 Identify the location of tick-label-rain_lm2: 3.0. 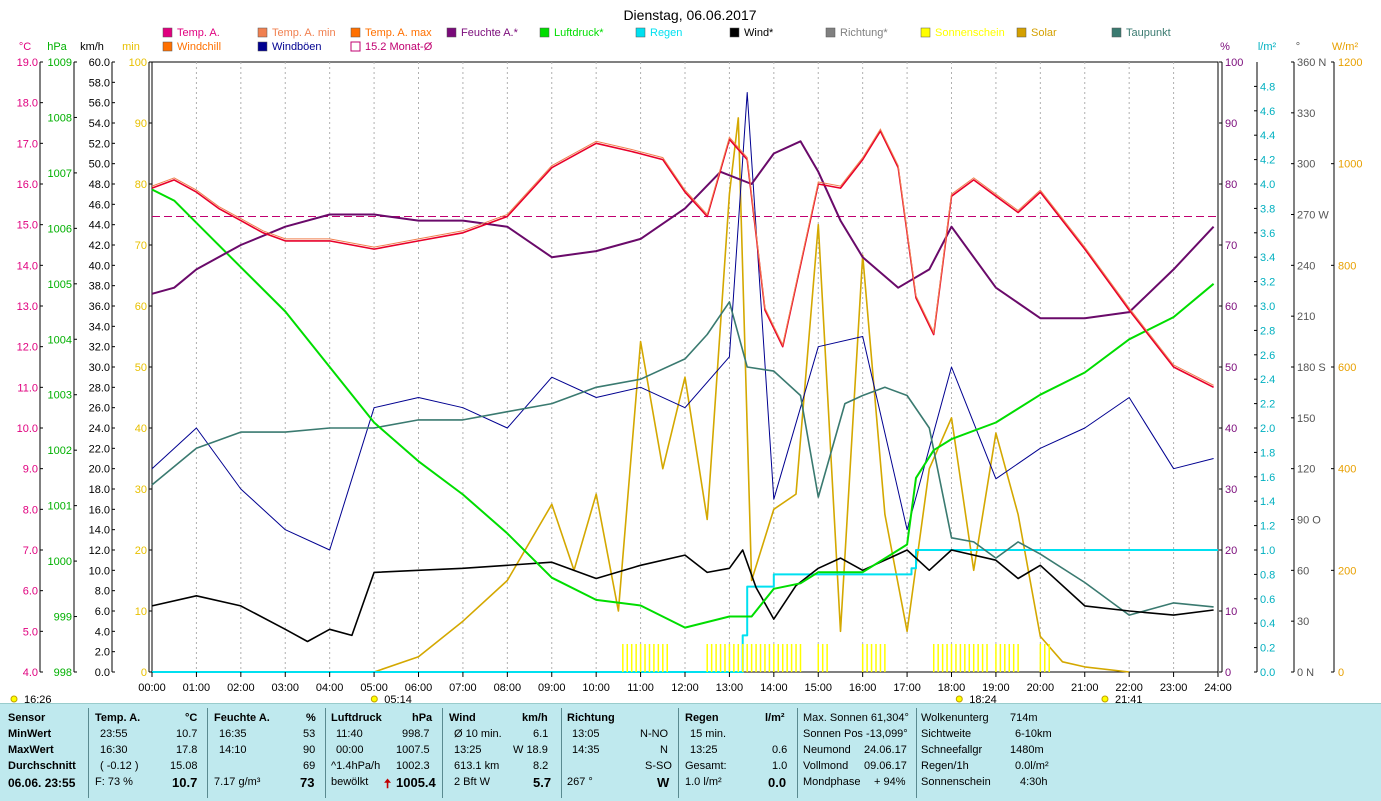
(1267, 307).